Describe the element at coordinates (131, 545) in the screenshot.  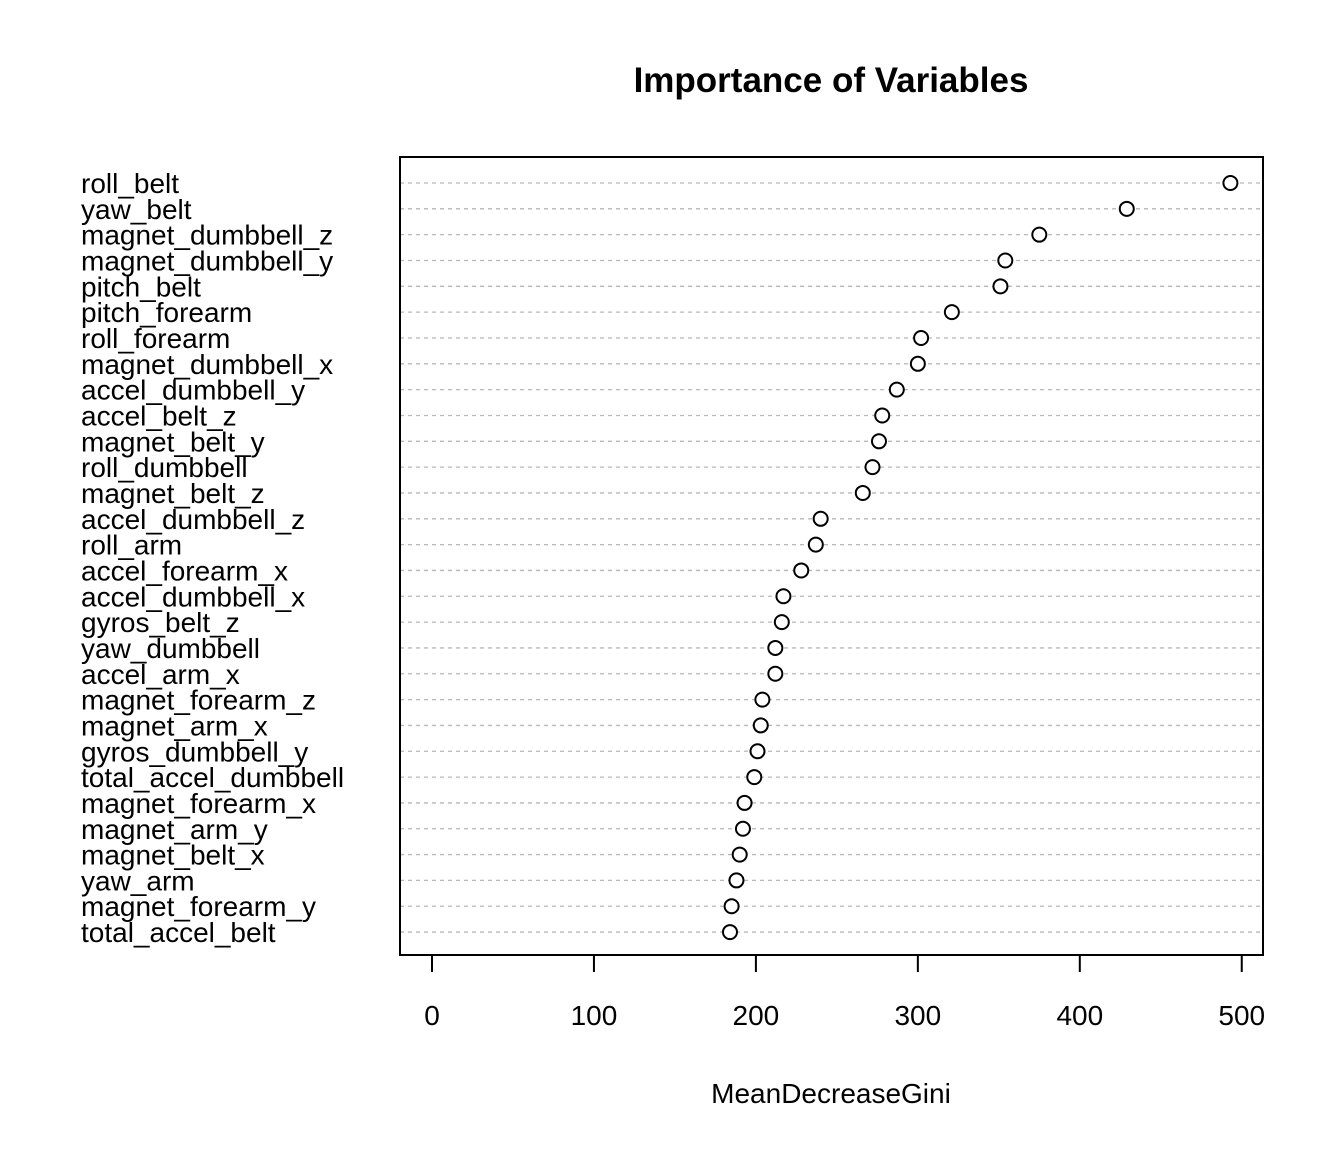
I see `category-label: roll_arm` at that location.